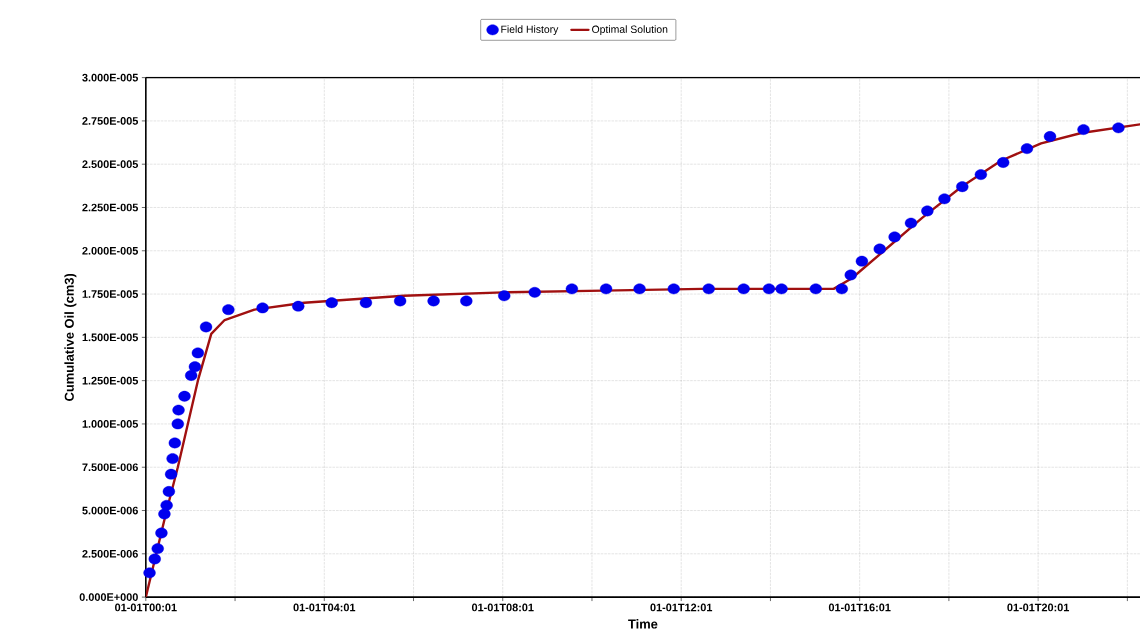 This screenshot has height=643, width=1140. What do you see at coordinates (146, 607) in the screenshot?
I see `x-tick-label: 01-01T00:01` at bounding box center [146, 607].